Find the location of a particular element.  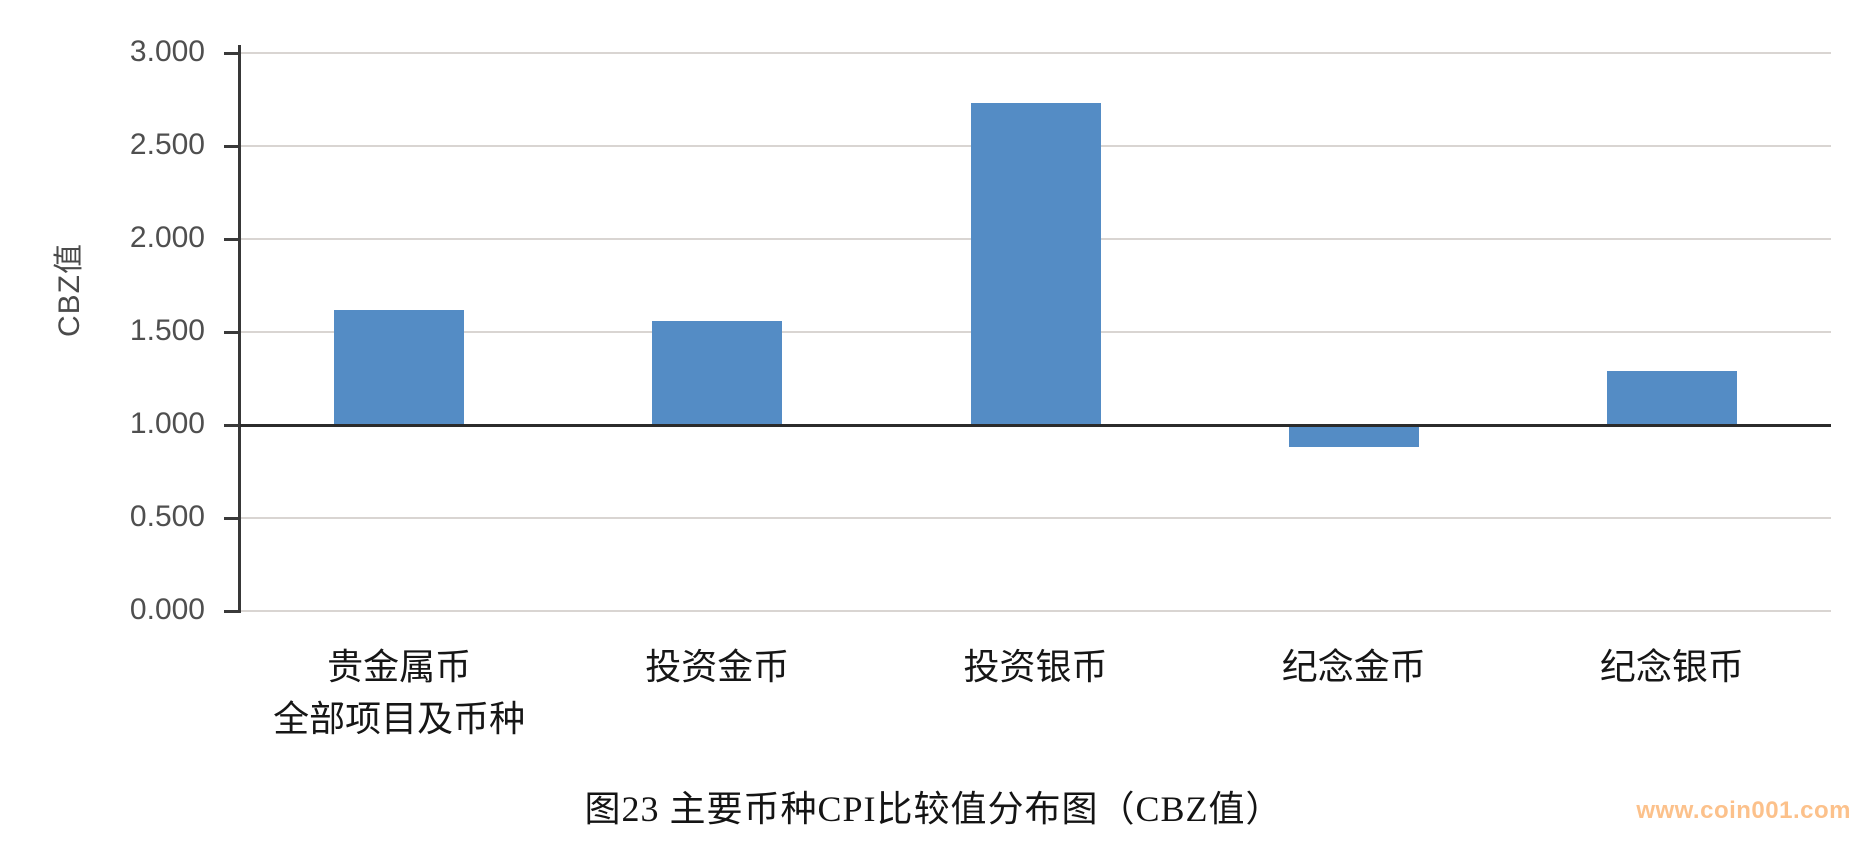

y-tick-label: 2.500 is located at coordinates (167, 144).